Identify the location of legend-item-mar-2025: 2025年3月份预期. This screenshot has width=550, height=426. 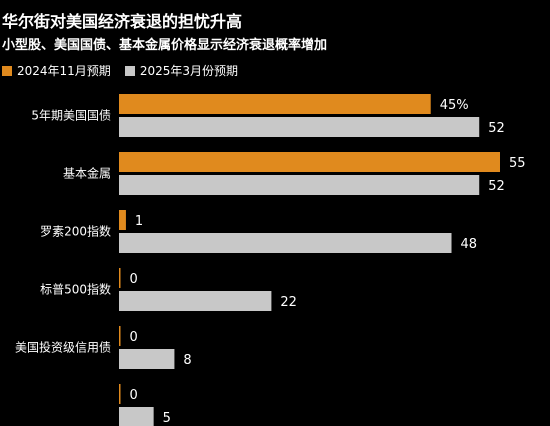
(181, 70).